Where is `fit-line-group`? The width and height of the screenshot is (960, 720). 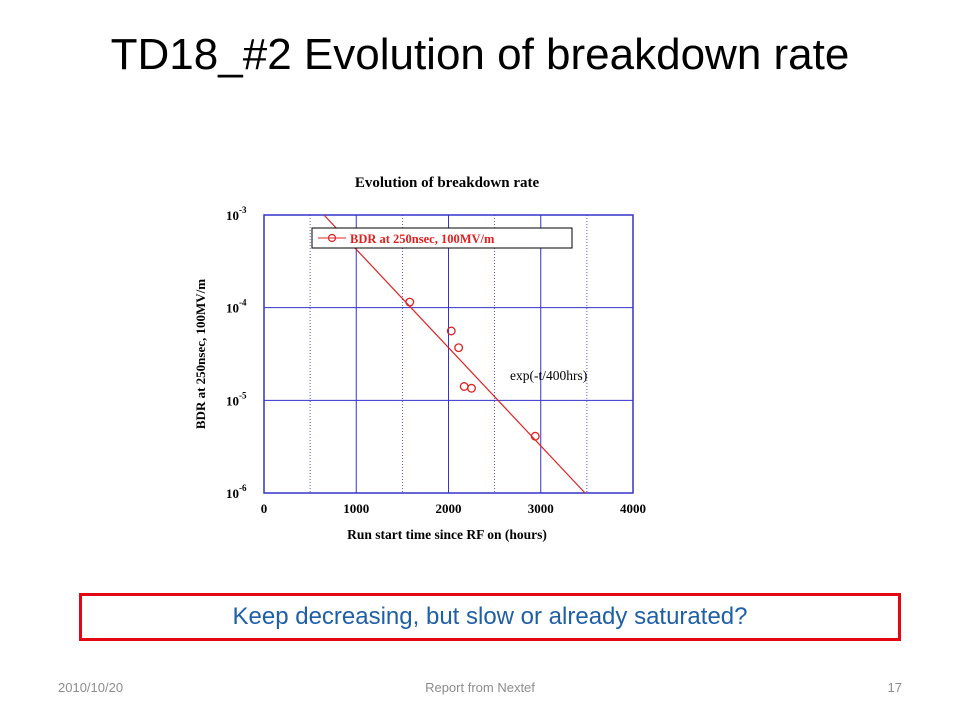 fit-line-group is located at coordinates (454, 354).